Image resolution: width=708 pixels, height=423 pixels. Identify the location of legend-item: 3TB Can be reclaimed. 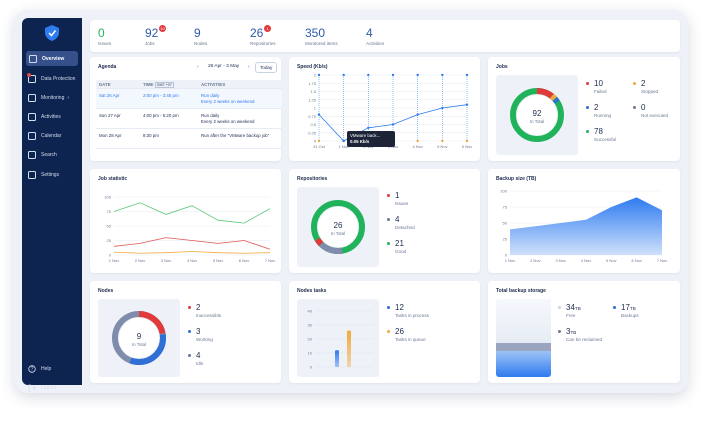
(580, 334).